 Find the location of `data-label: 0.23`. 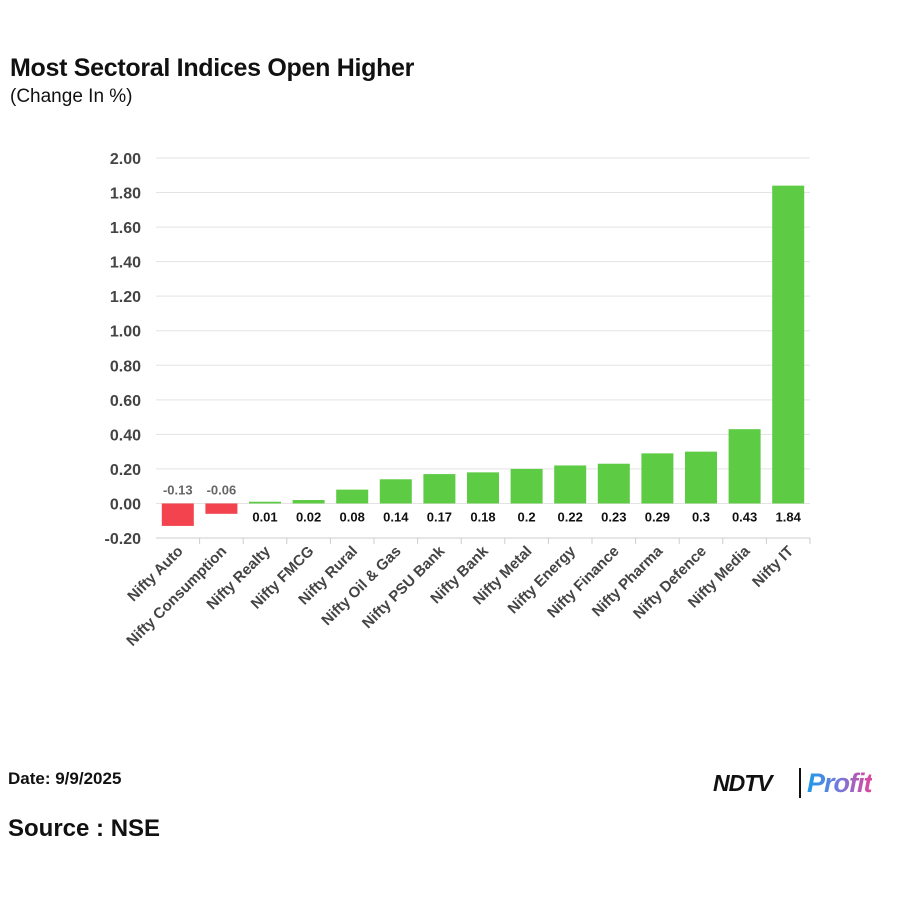

data-label: 0.23 is located at coordinates (613, 516).